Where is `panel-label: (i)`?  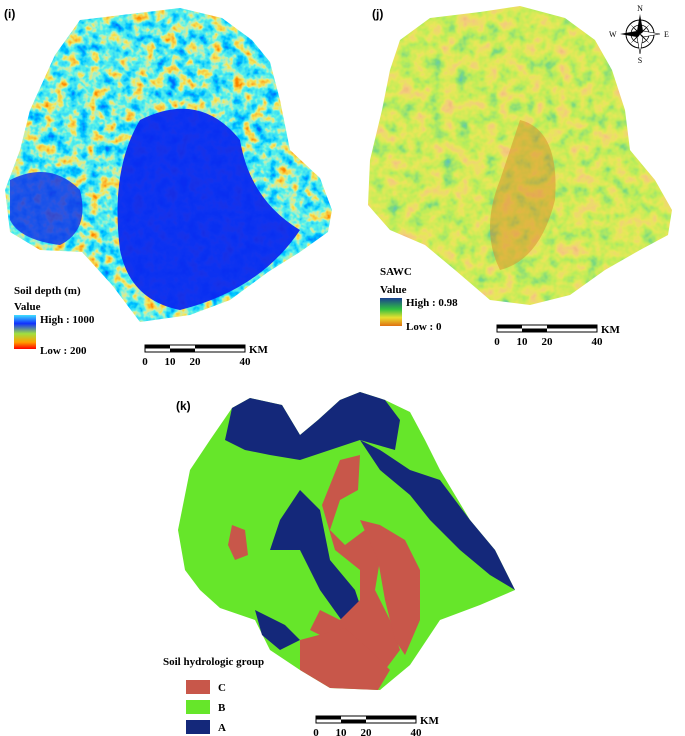 panel-label: (i) is located at coordinates (9, 14).